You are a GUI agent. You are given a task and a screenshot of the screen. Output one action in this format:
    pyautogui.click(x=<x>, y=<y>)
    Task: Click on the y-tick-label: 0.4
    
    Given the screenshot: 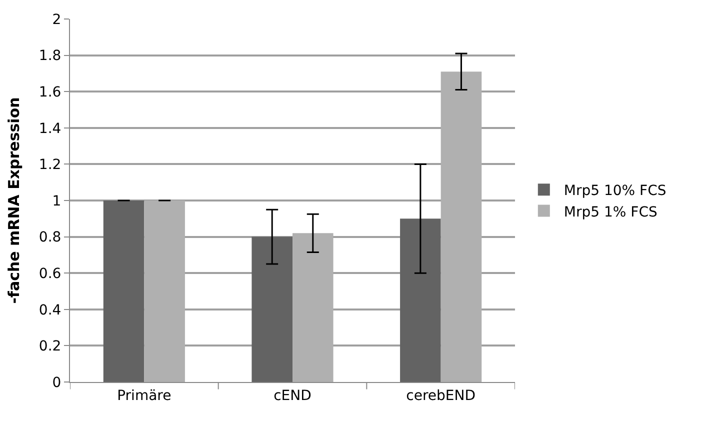 What is the action you would take?
    pyautogui.click(x=50, y=310)
    